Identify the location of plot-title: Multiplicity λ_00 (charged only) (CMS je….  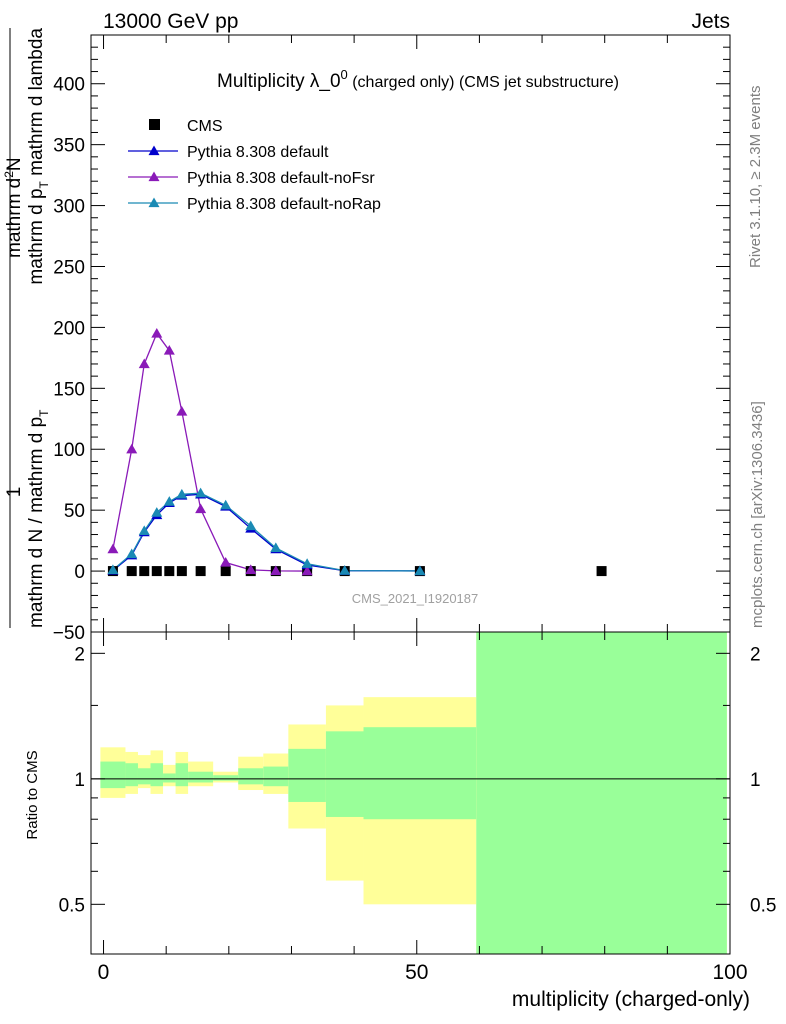
(418, 79).